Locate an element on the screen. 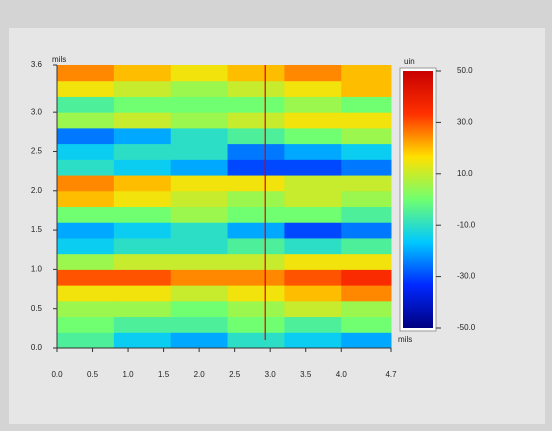 This screenshot has height=431, width=552. y-tick-label: 0.5 is located at coordinates (37, 308).